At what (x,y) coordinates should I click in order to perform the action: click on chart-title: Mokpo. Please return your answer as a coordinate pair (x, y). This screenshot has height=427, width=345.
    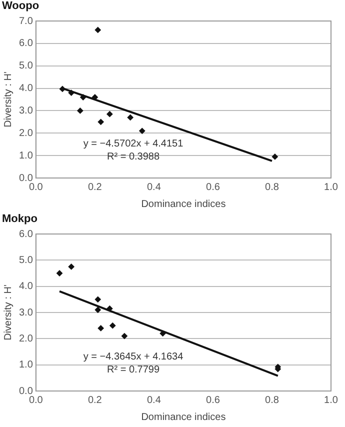
    Looking at the image, I should click on (20, 219).